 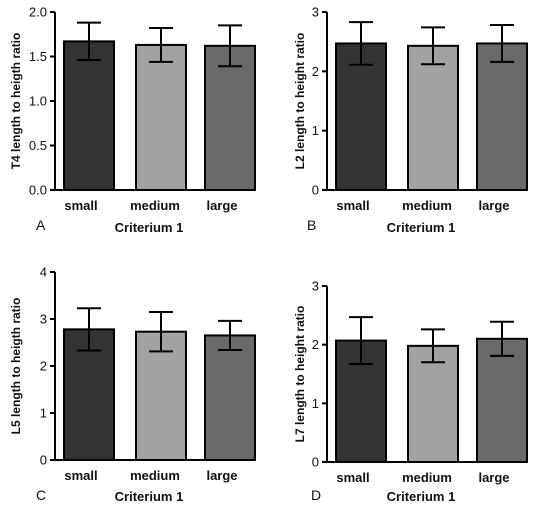 I want to click on panel-label: B, so click(x=311, y=225).